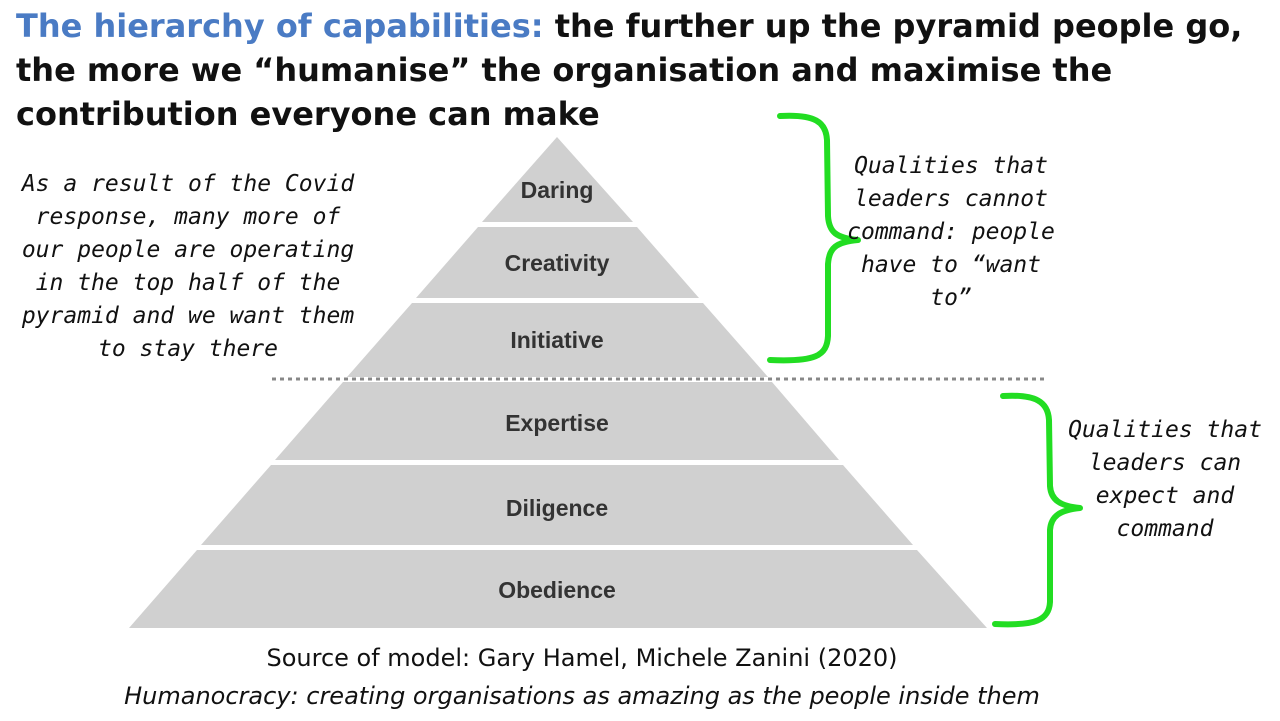 Image resolution: width=1280 pixels, height=721 pixels. I want to click on pyramid-tier-diligence, so click(557, 505).